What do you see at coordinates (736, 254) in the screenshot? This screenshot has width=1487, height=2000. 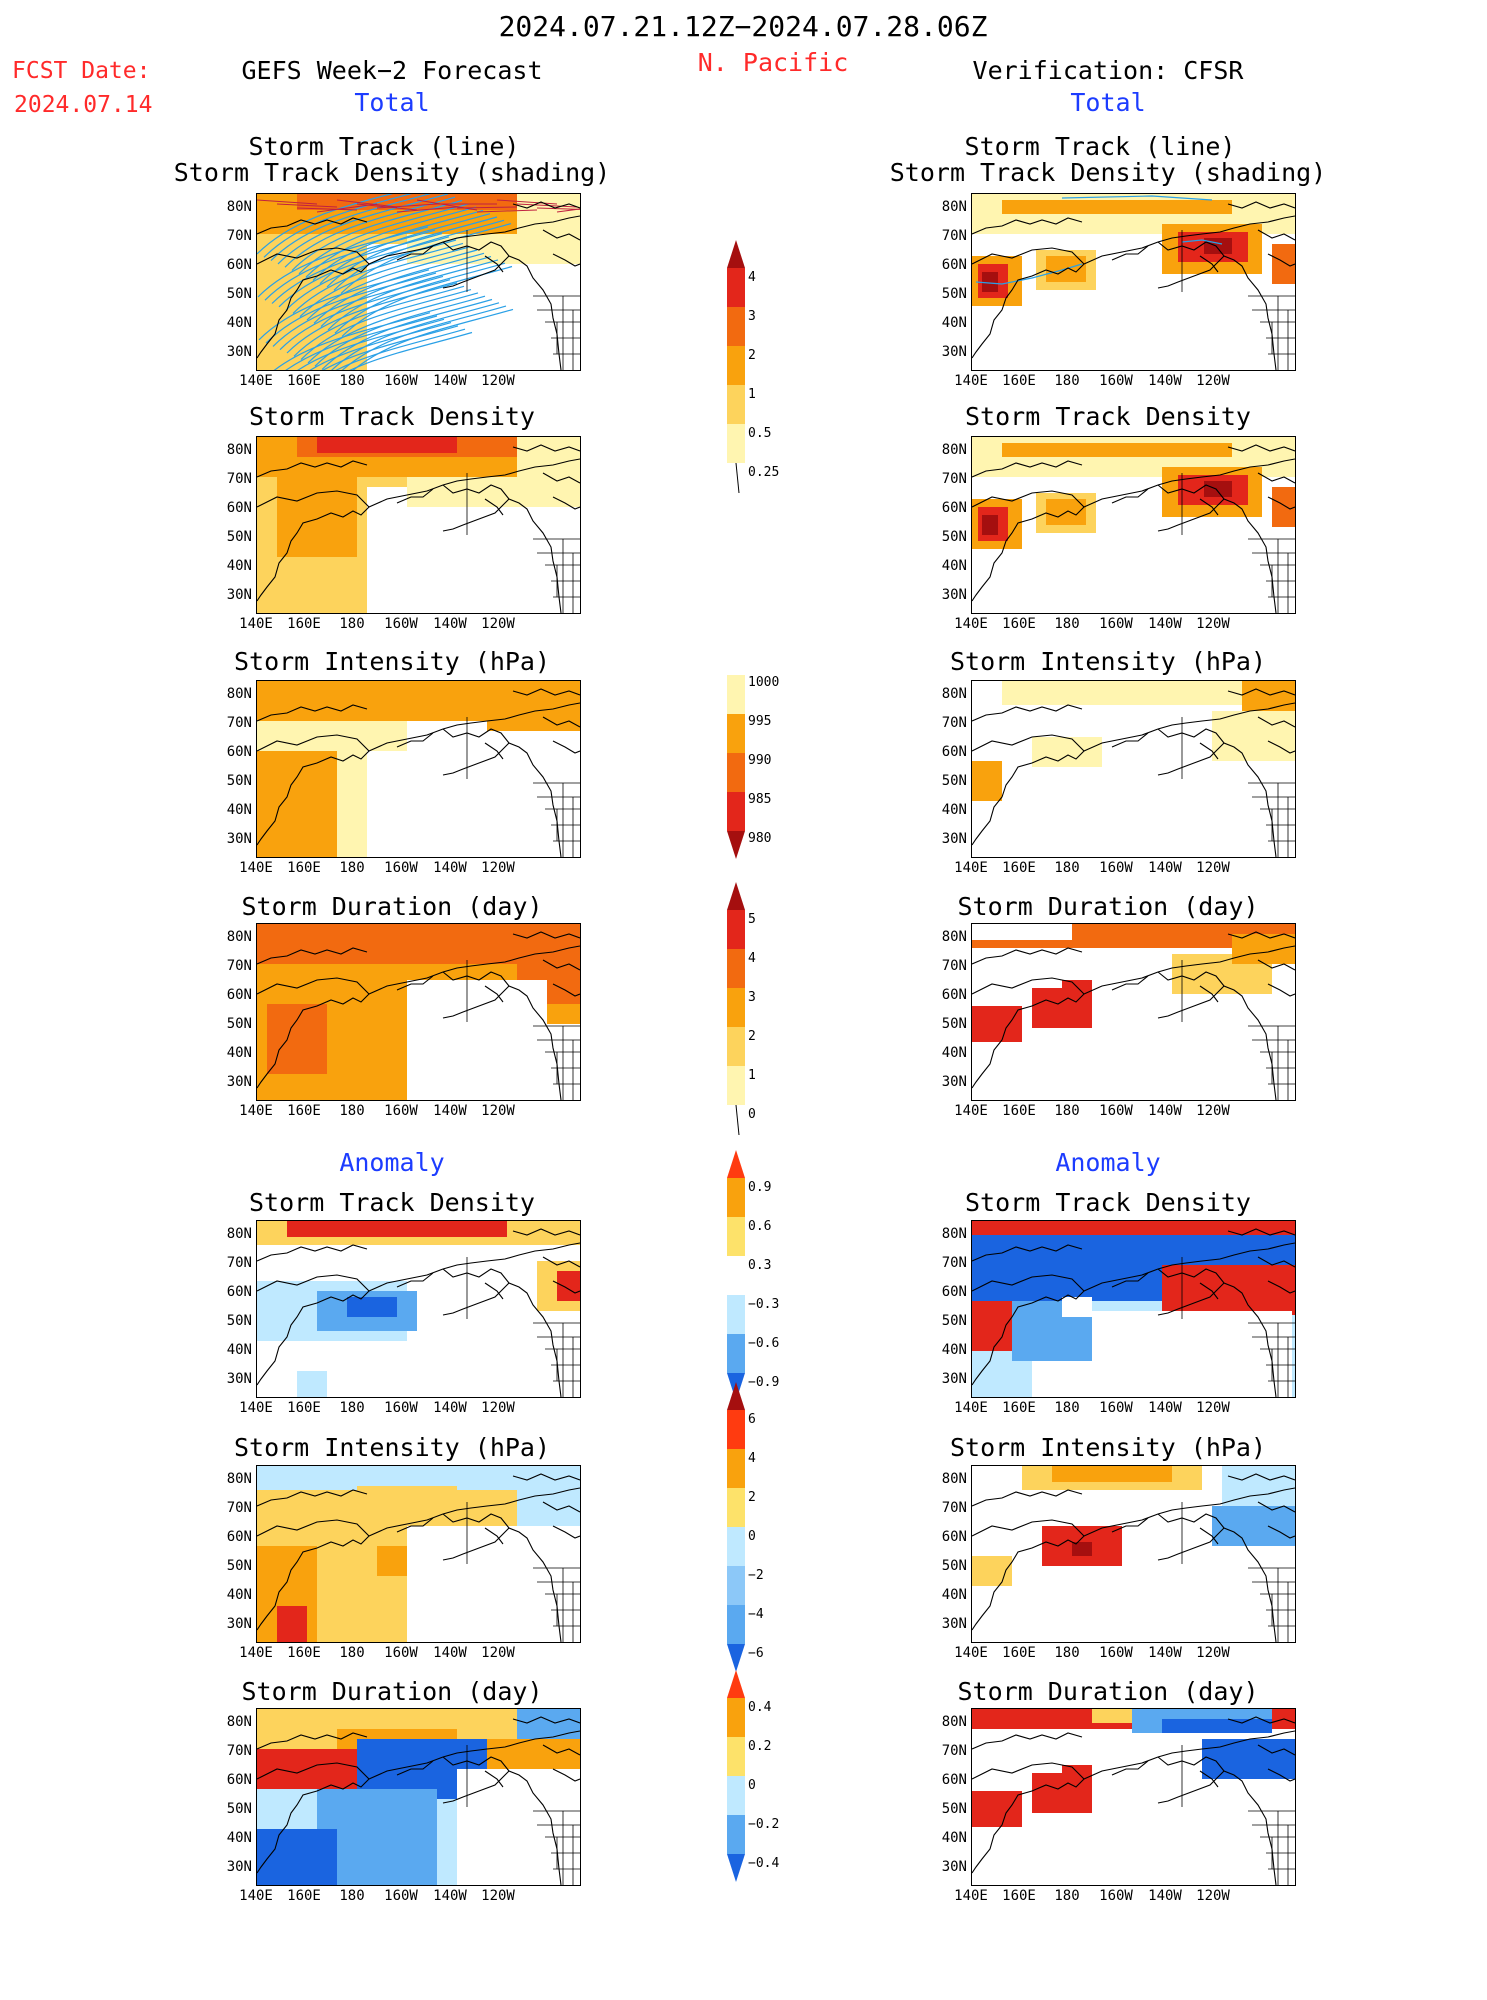 I see `colorbar-arrow-top` at bounding box center [736, 254].